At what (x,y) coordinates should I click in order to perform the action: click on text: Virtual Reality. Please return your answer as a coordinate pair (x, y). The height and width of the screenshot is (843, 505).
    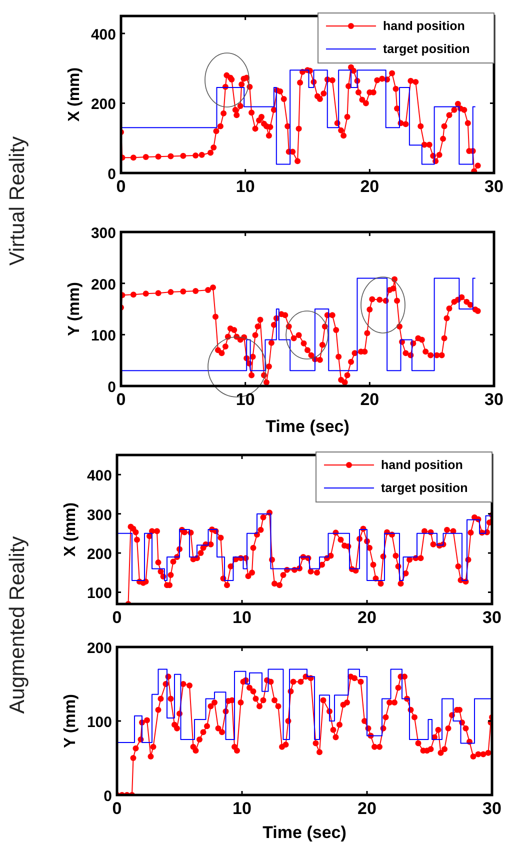
    Looking at the image, I should click on (17, 201).